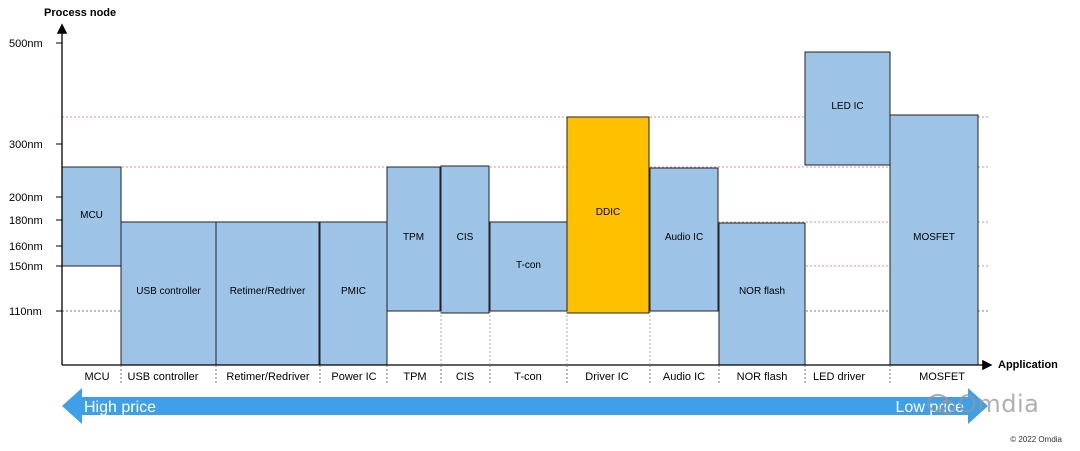  Describe the element at coordinates (1036, 439) in the screenshot. I see `copyright: © 2022 Omdia` at that location.